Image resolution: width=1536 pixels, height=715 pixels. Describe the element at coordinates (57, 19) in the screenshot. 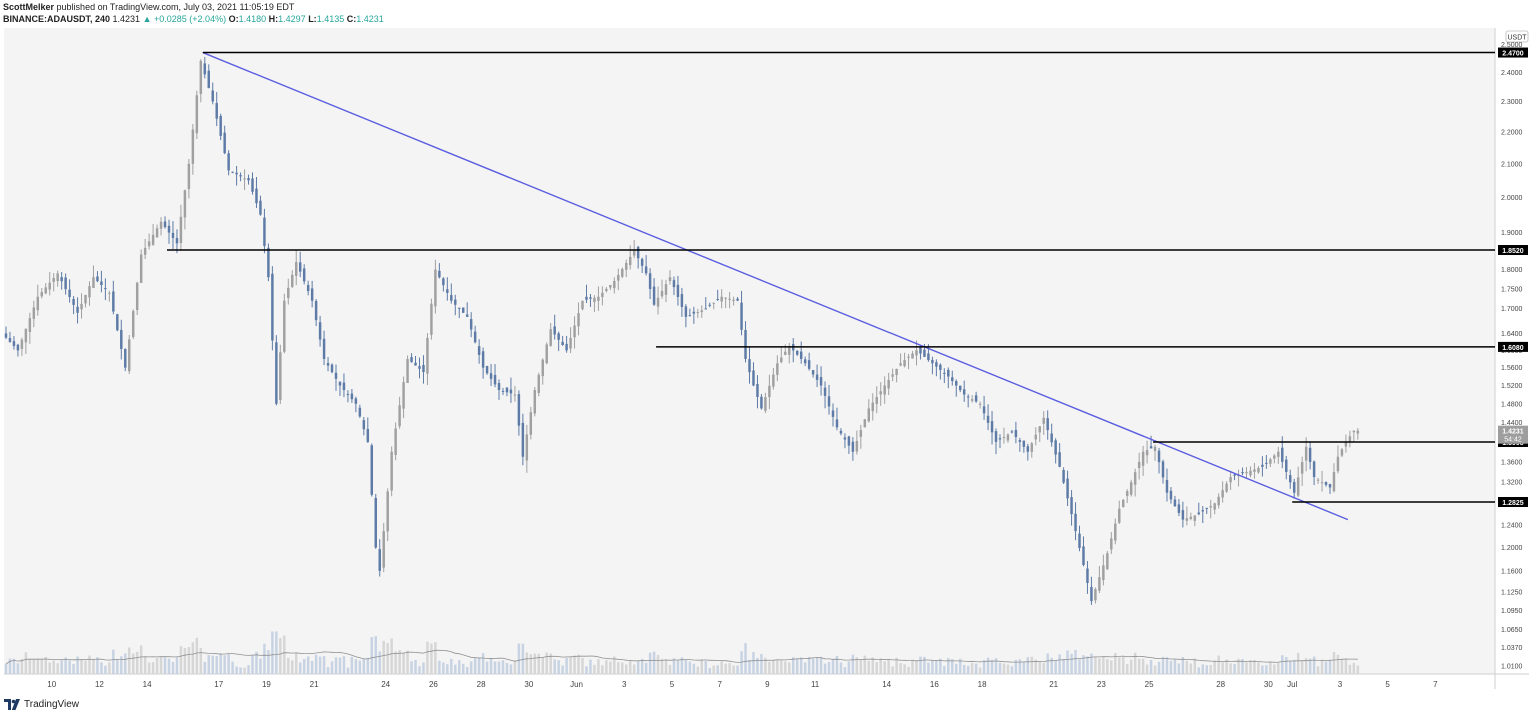

I see `symbol-label: BINANCE:ADAUSDT, 240` at that location.